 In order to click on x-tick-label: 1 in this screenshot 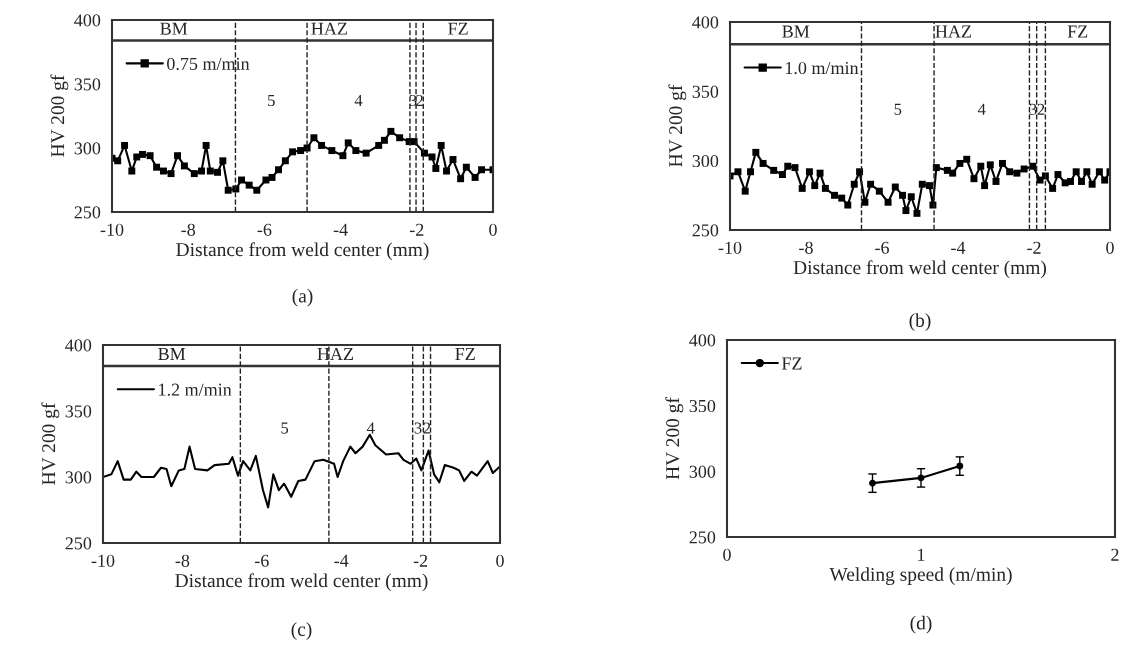, I will do `click(921, 554)`.